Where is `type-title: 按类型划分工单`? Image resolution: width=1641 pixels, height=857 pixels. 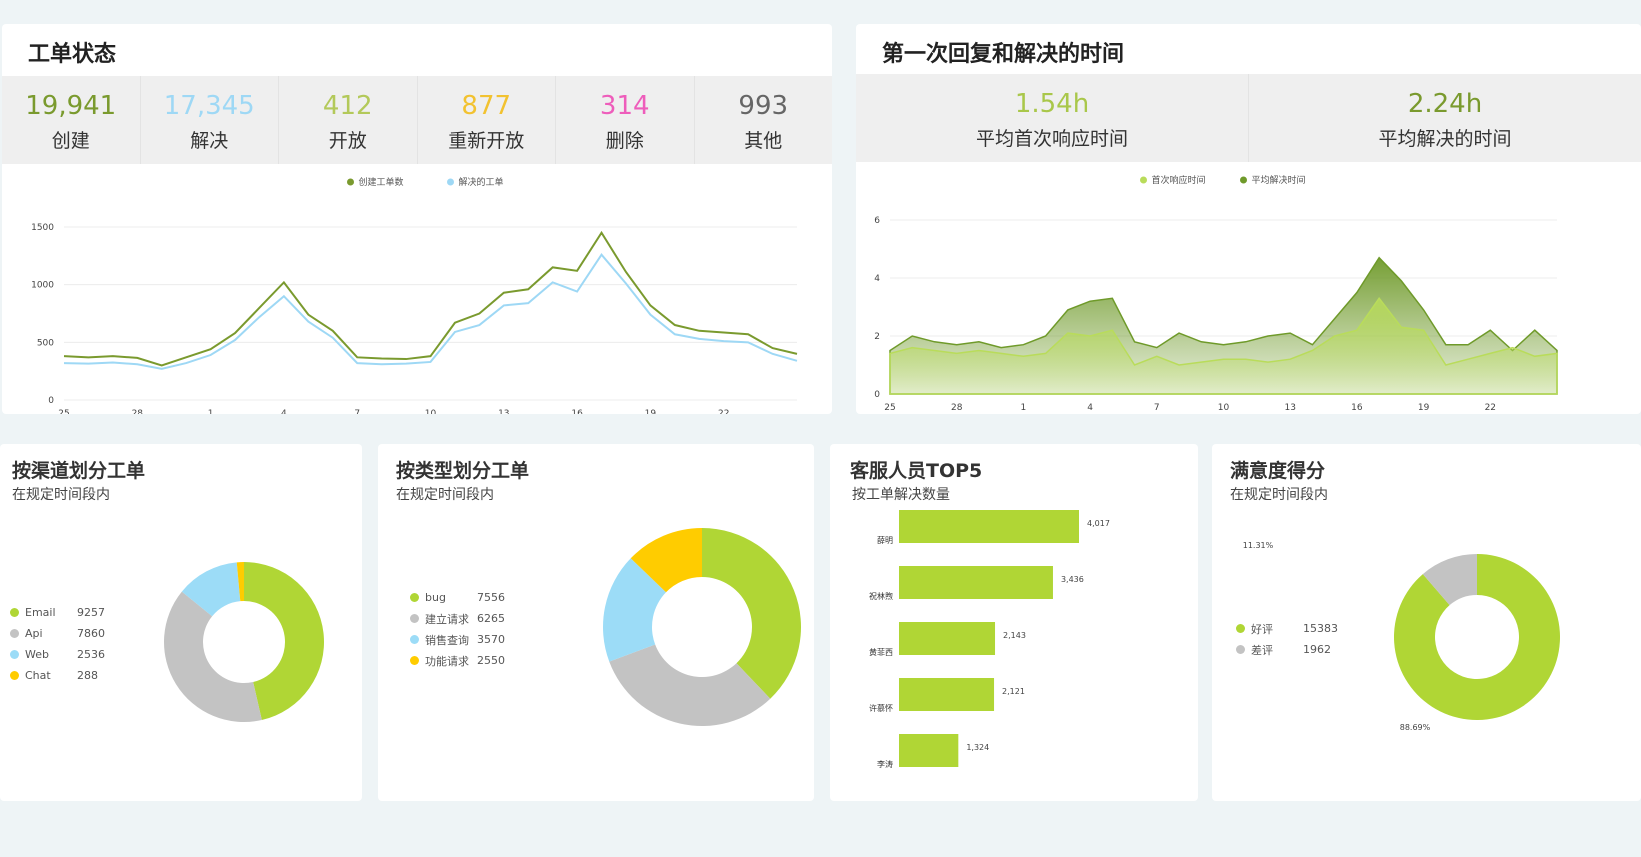 type-title: 按类型划分工单 is located at coordinates (463, 471).